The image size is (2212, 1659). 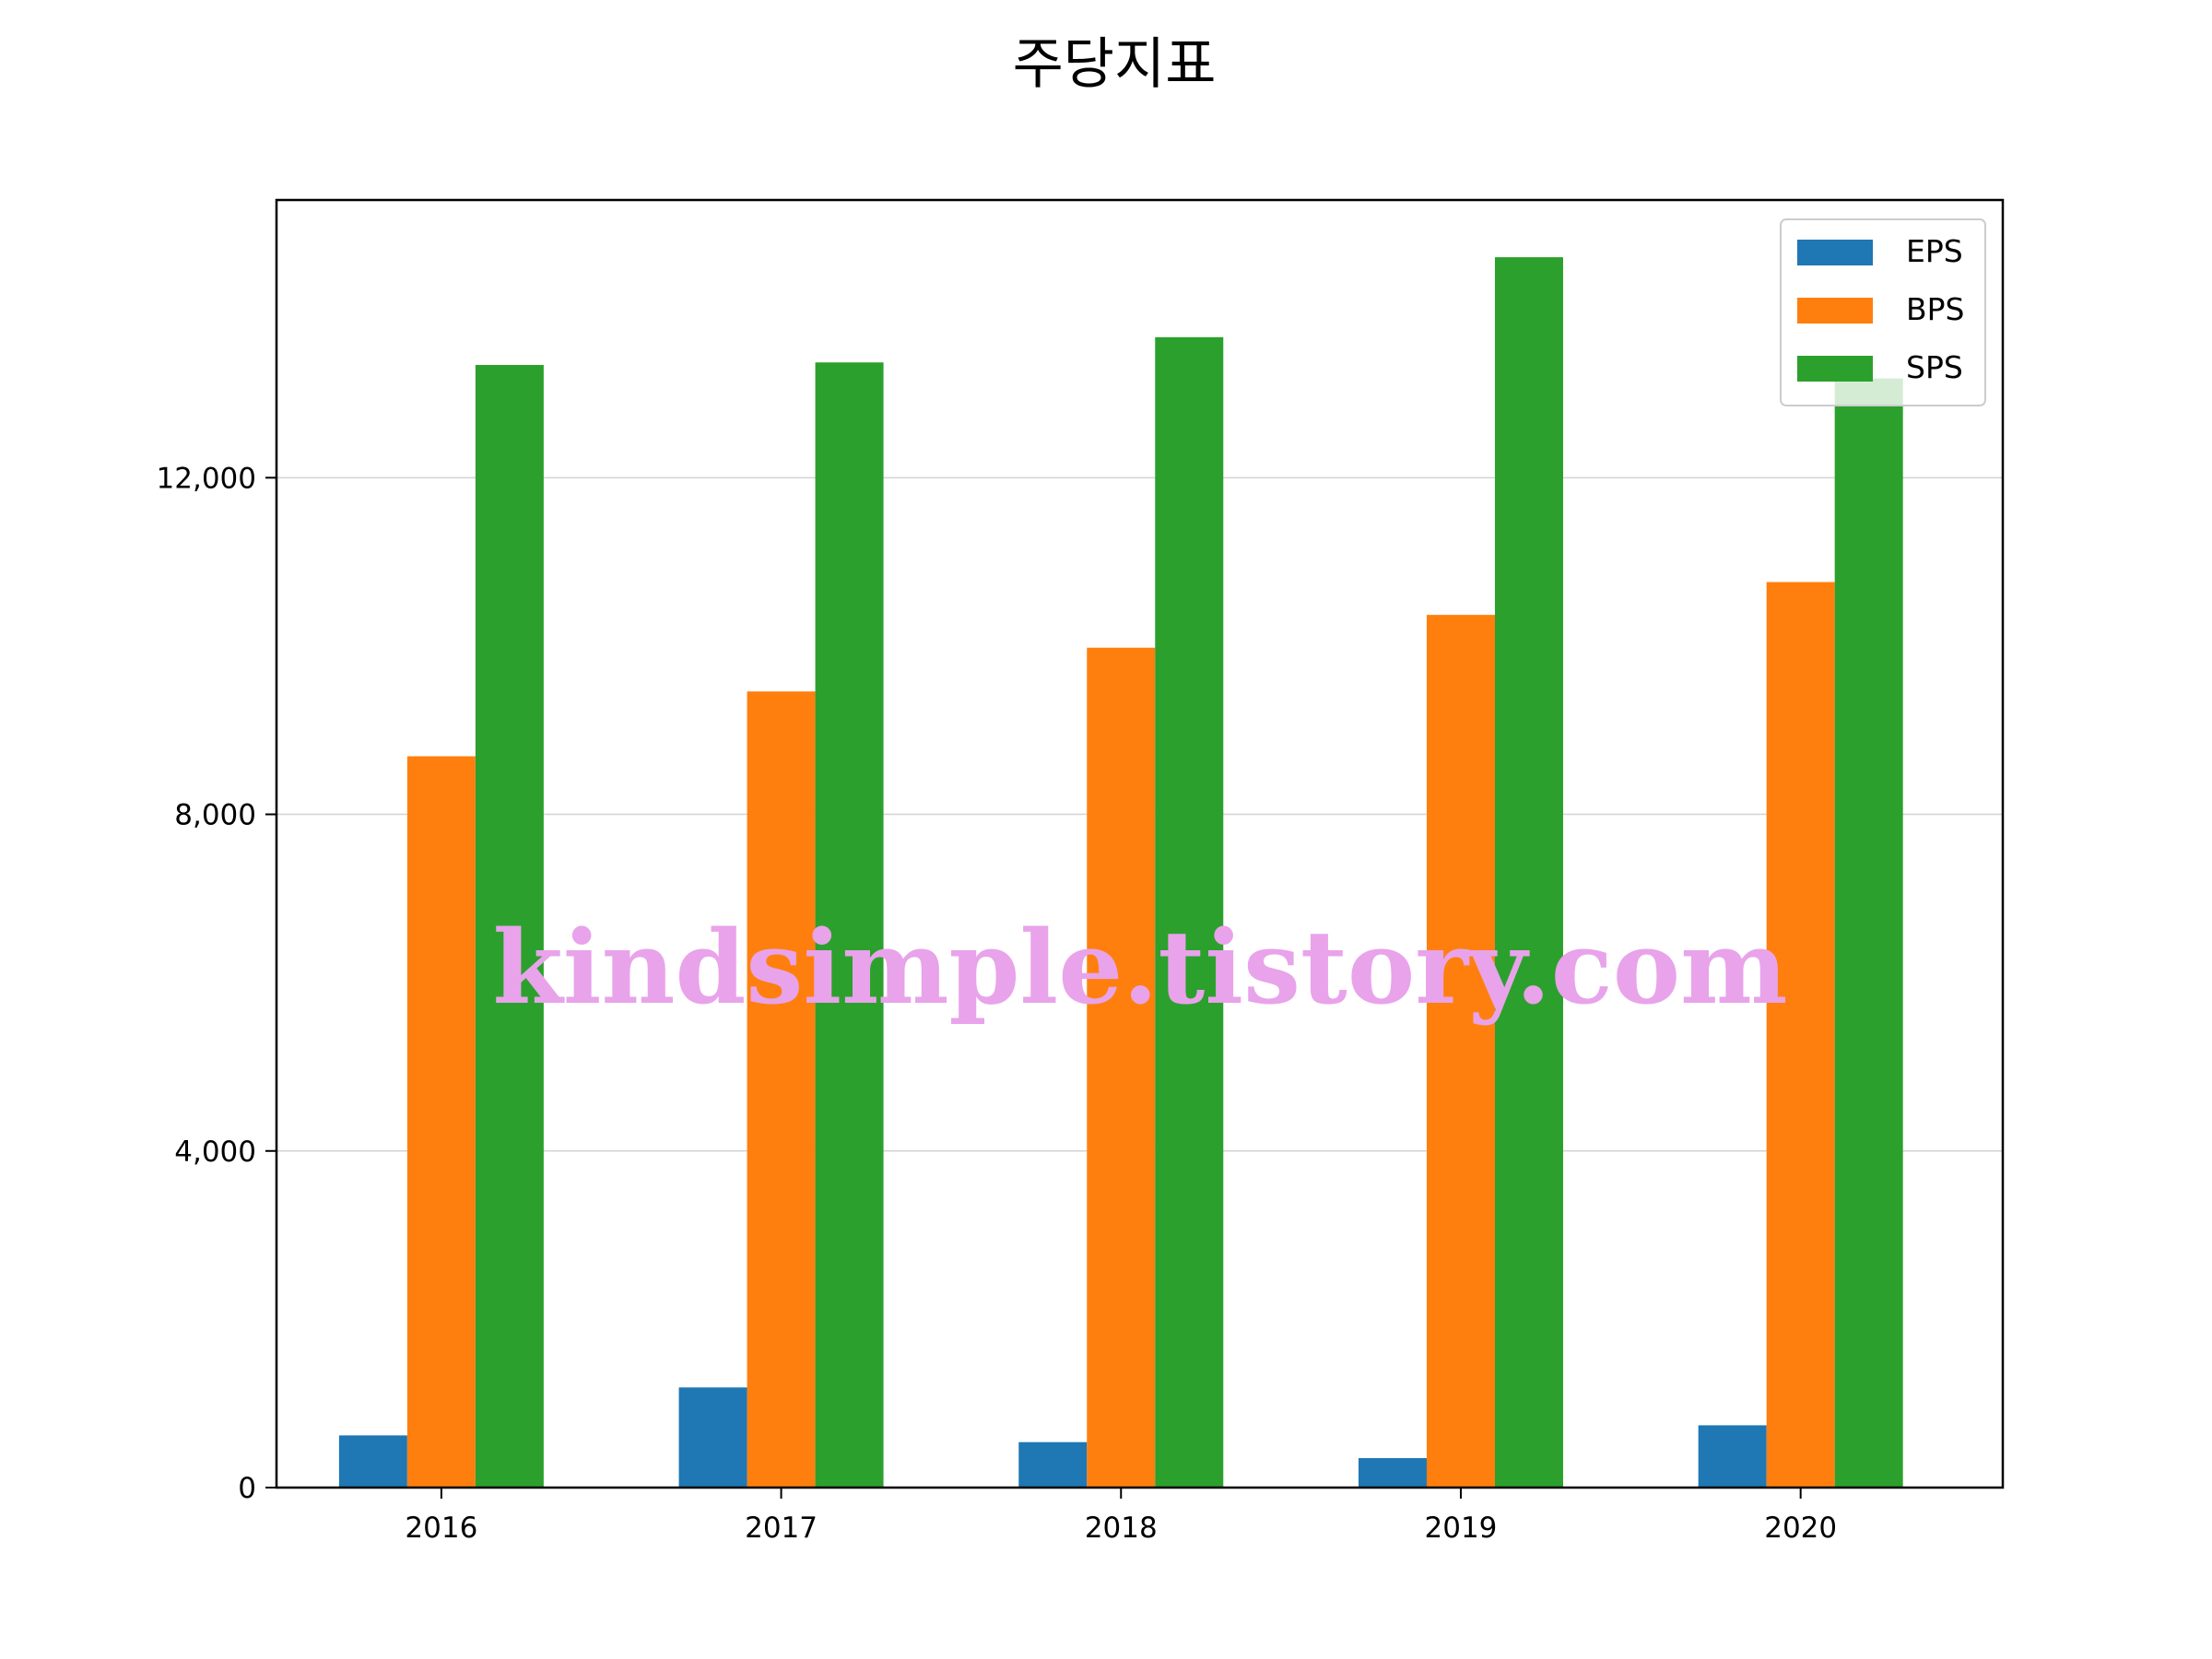 I want to click on legend-swatch-eps, so click(x=1835, y=252).